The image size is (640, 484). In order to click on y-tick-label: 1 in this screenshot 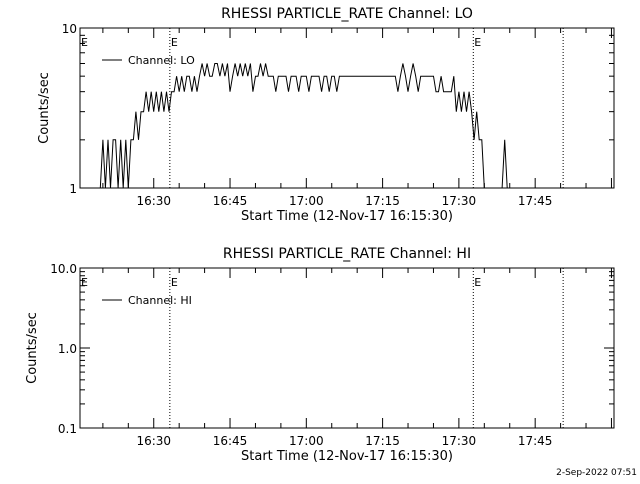, I will do `click(73, 189)`.